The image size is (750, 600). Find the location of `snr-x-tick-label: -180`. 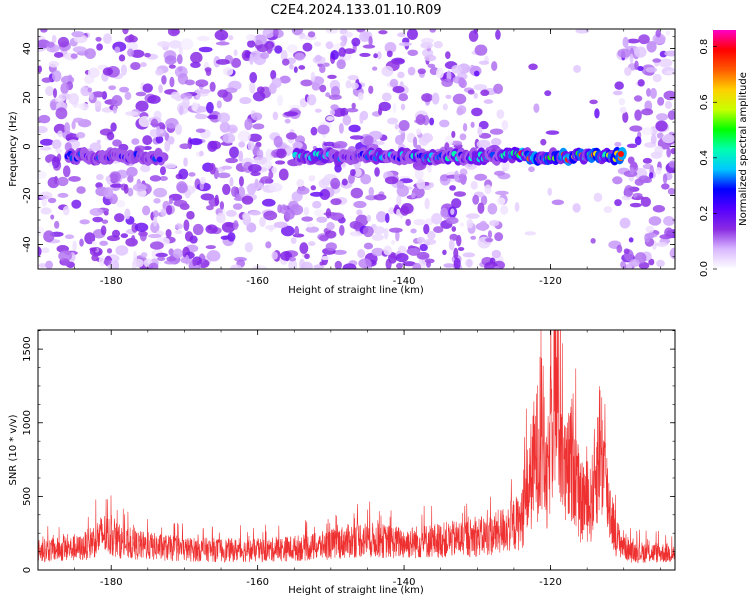

snr-x-tick-label: -180 is located at coordinates (111, 582).